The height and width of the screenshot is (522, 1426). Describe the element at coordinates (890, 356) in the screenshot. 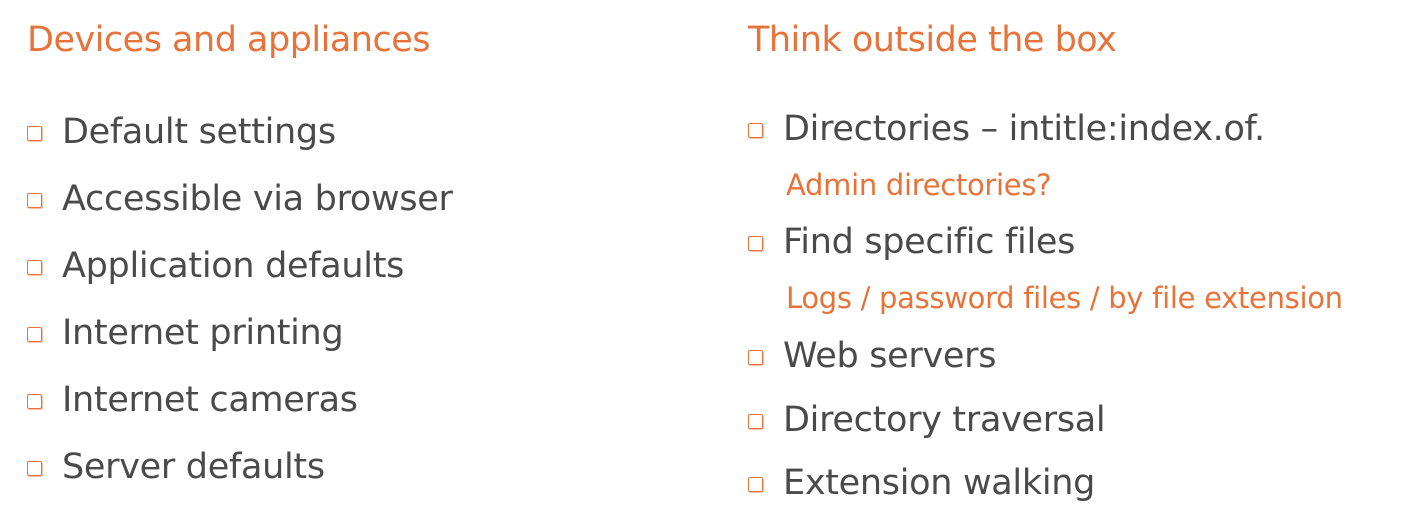

I see `list-item-label: Web servers` at that location.